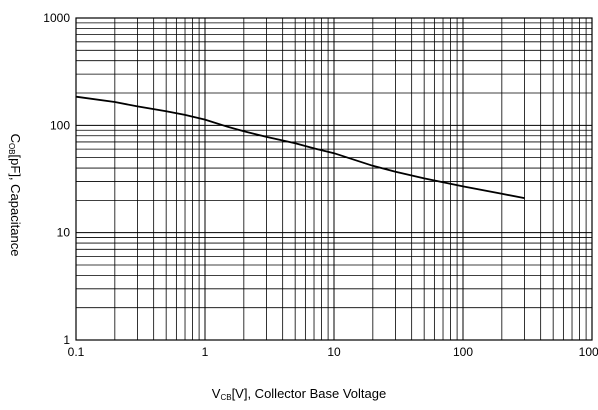  I want to click on x-axis-label: VCB[V], Collector Base Voltage, so click(299, 394).